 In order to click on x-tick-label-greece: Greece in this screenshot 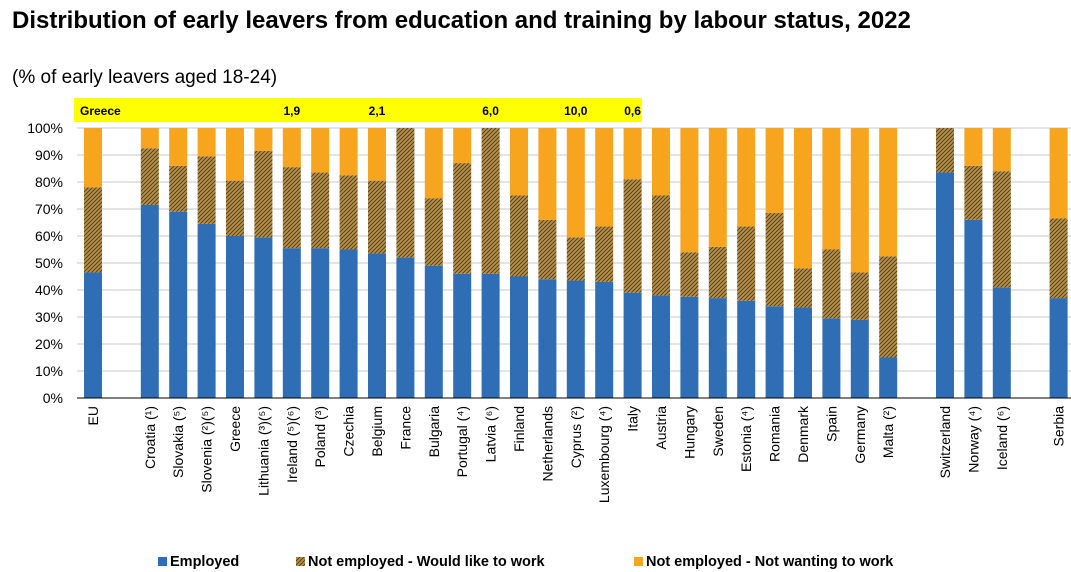, I will do `click(235, 429)`.